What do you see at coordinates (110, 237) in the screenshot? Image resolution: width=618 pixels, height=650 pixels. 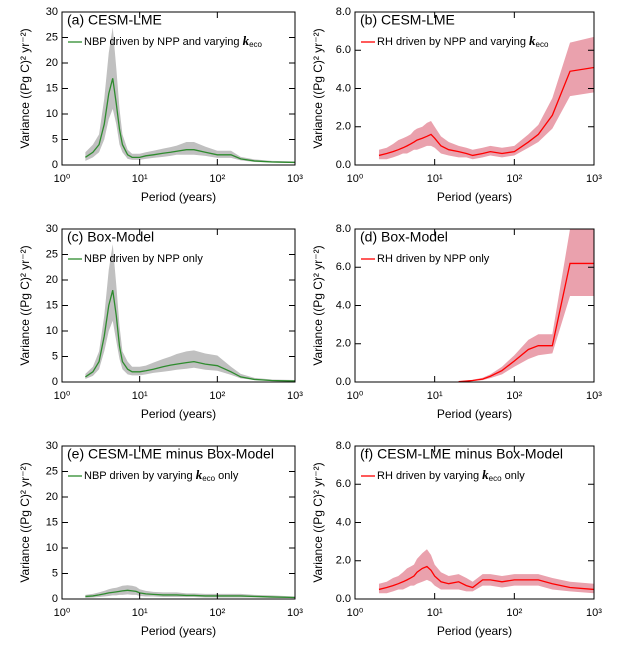 I see `panel-title: (c) Box-Model` at bounding box center [110, 237].